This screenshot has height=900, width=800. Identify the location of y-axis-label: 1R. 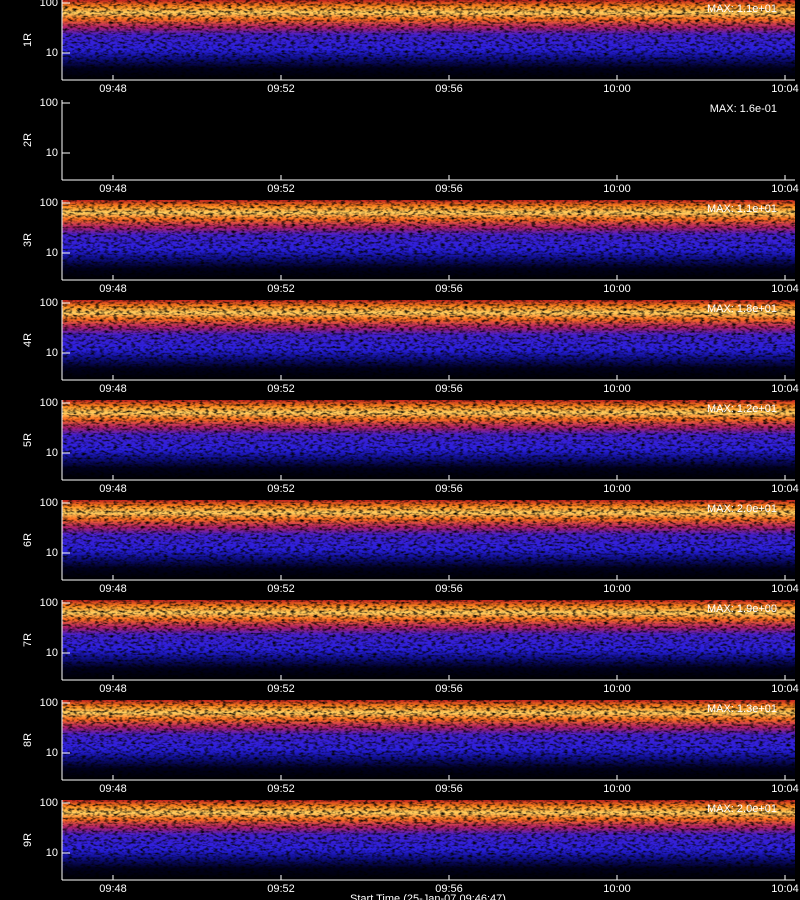
(28, 40).